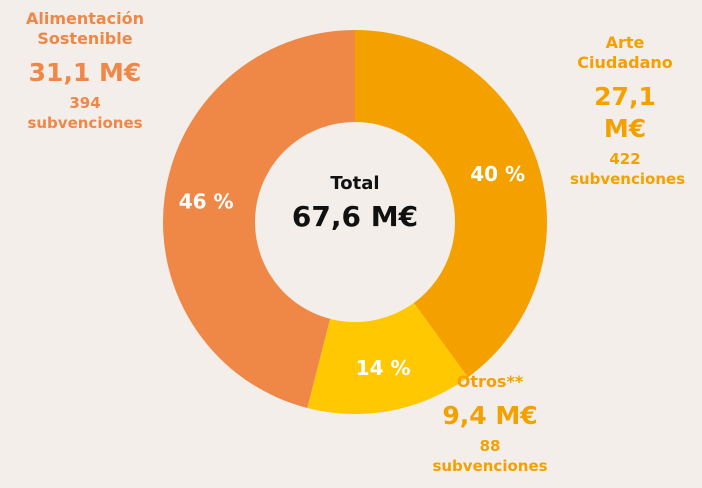 The height and width of the screenshot is (488, 702). What do you see at coordinates (85, 28) in the screenshot?
I see `category-name: Alimentación Sostenible` at bounding box center [85, 28].